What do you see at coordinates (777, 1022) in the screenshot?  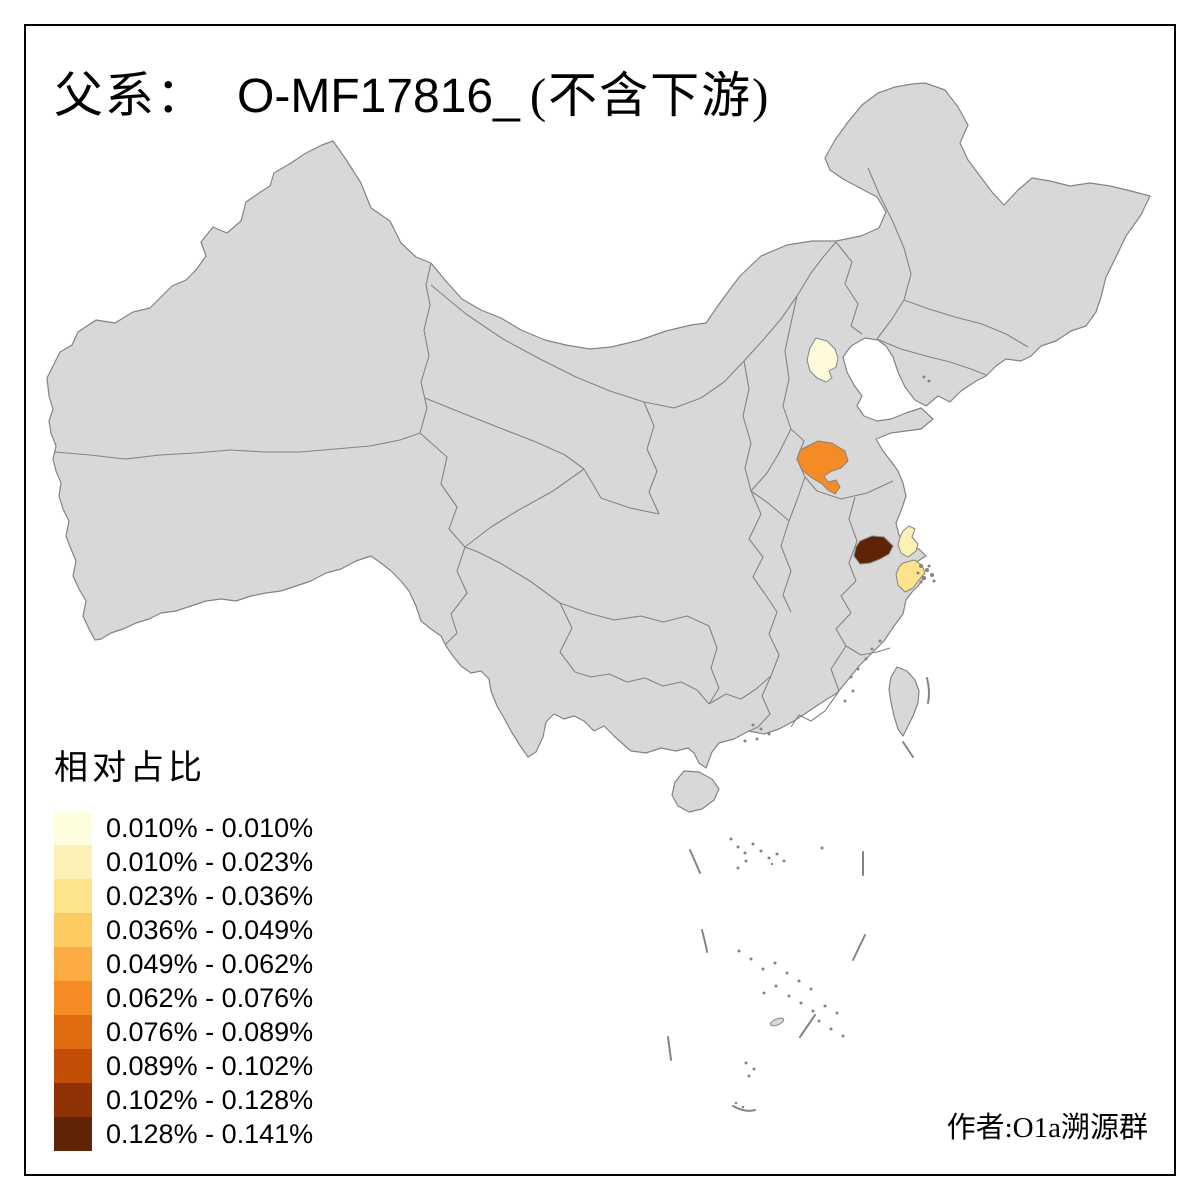 I see `spratly-islet` at bounding box center [777, 1022].